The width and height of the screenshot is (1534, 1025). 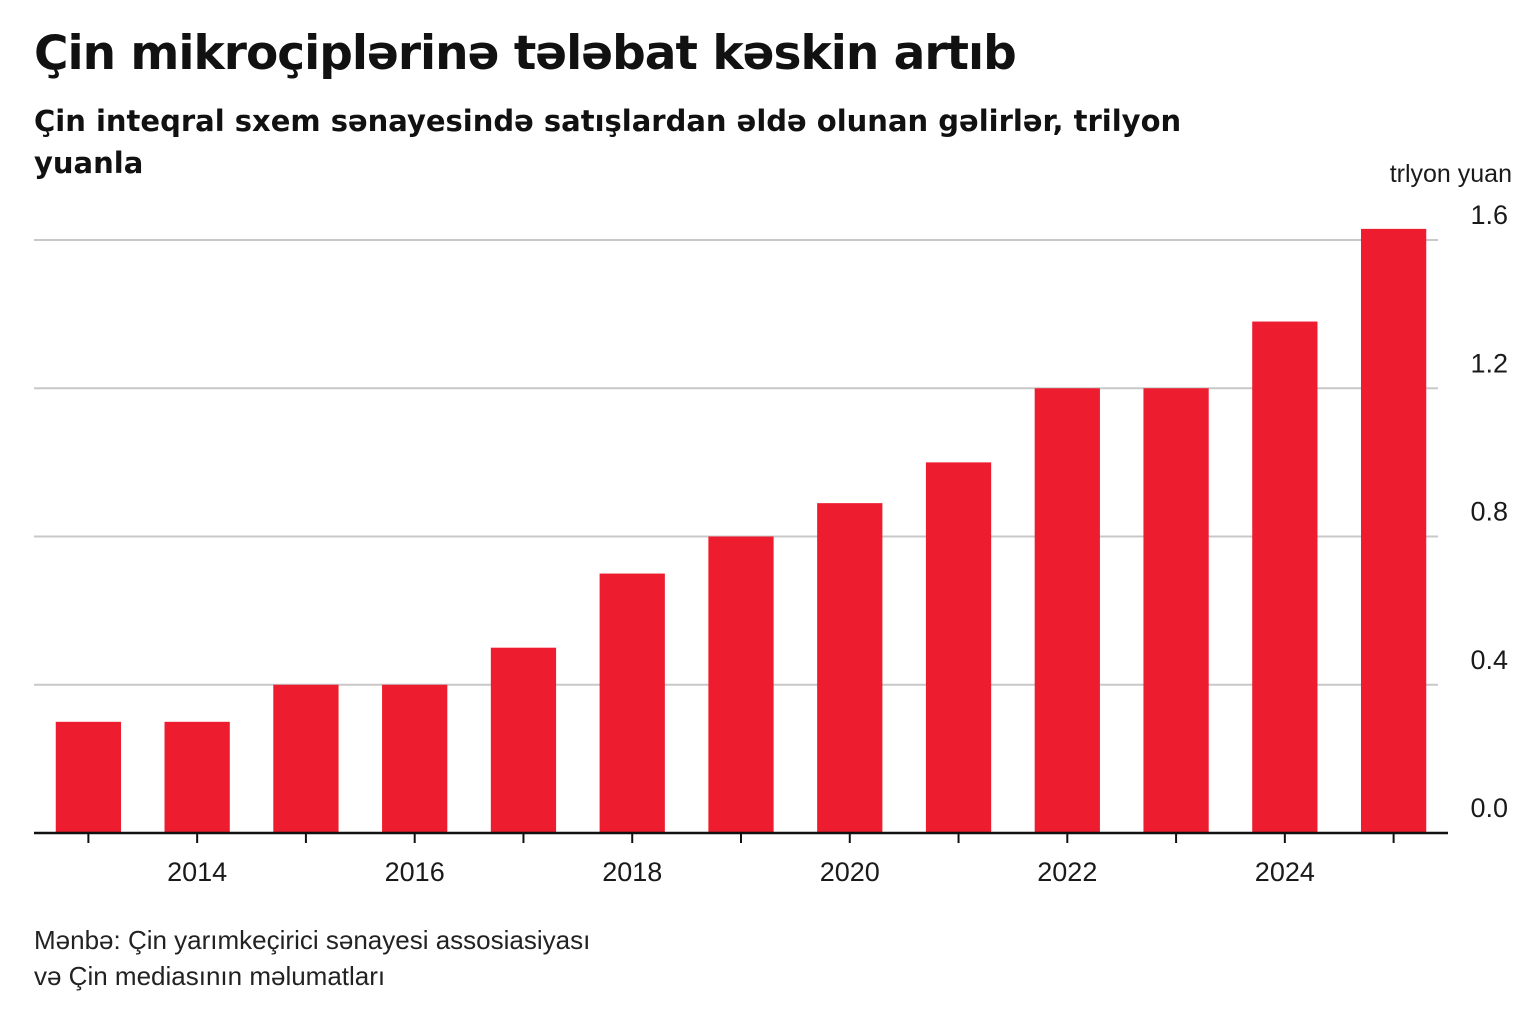 What do you see at coordinates (850, 872) in the screenshot?
I see `x-tick-label: 2020` at bounding box center [850, 872].